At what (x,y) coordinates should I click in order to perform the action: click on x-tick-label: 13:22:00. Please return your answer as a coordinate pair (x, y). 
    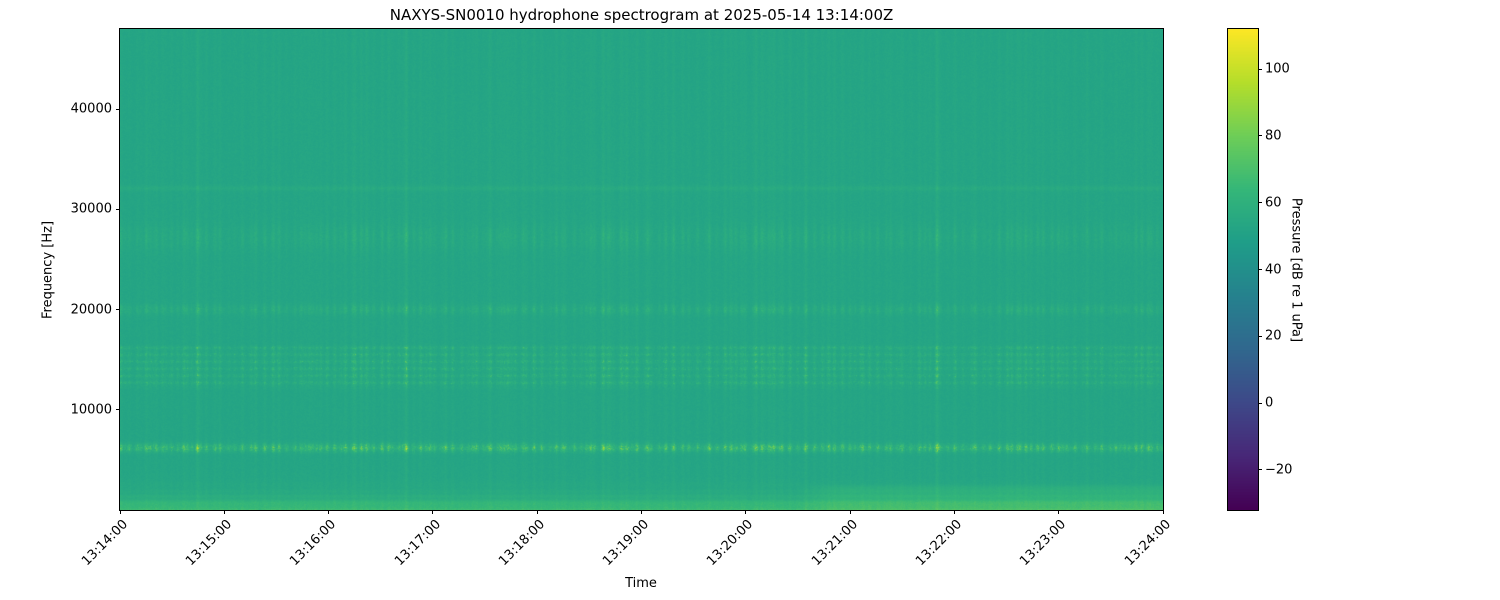
    Looking at the image, I should click on (939, 543).